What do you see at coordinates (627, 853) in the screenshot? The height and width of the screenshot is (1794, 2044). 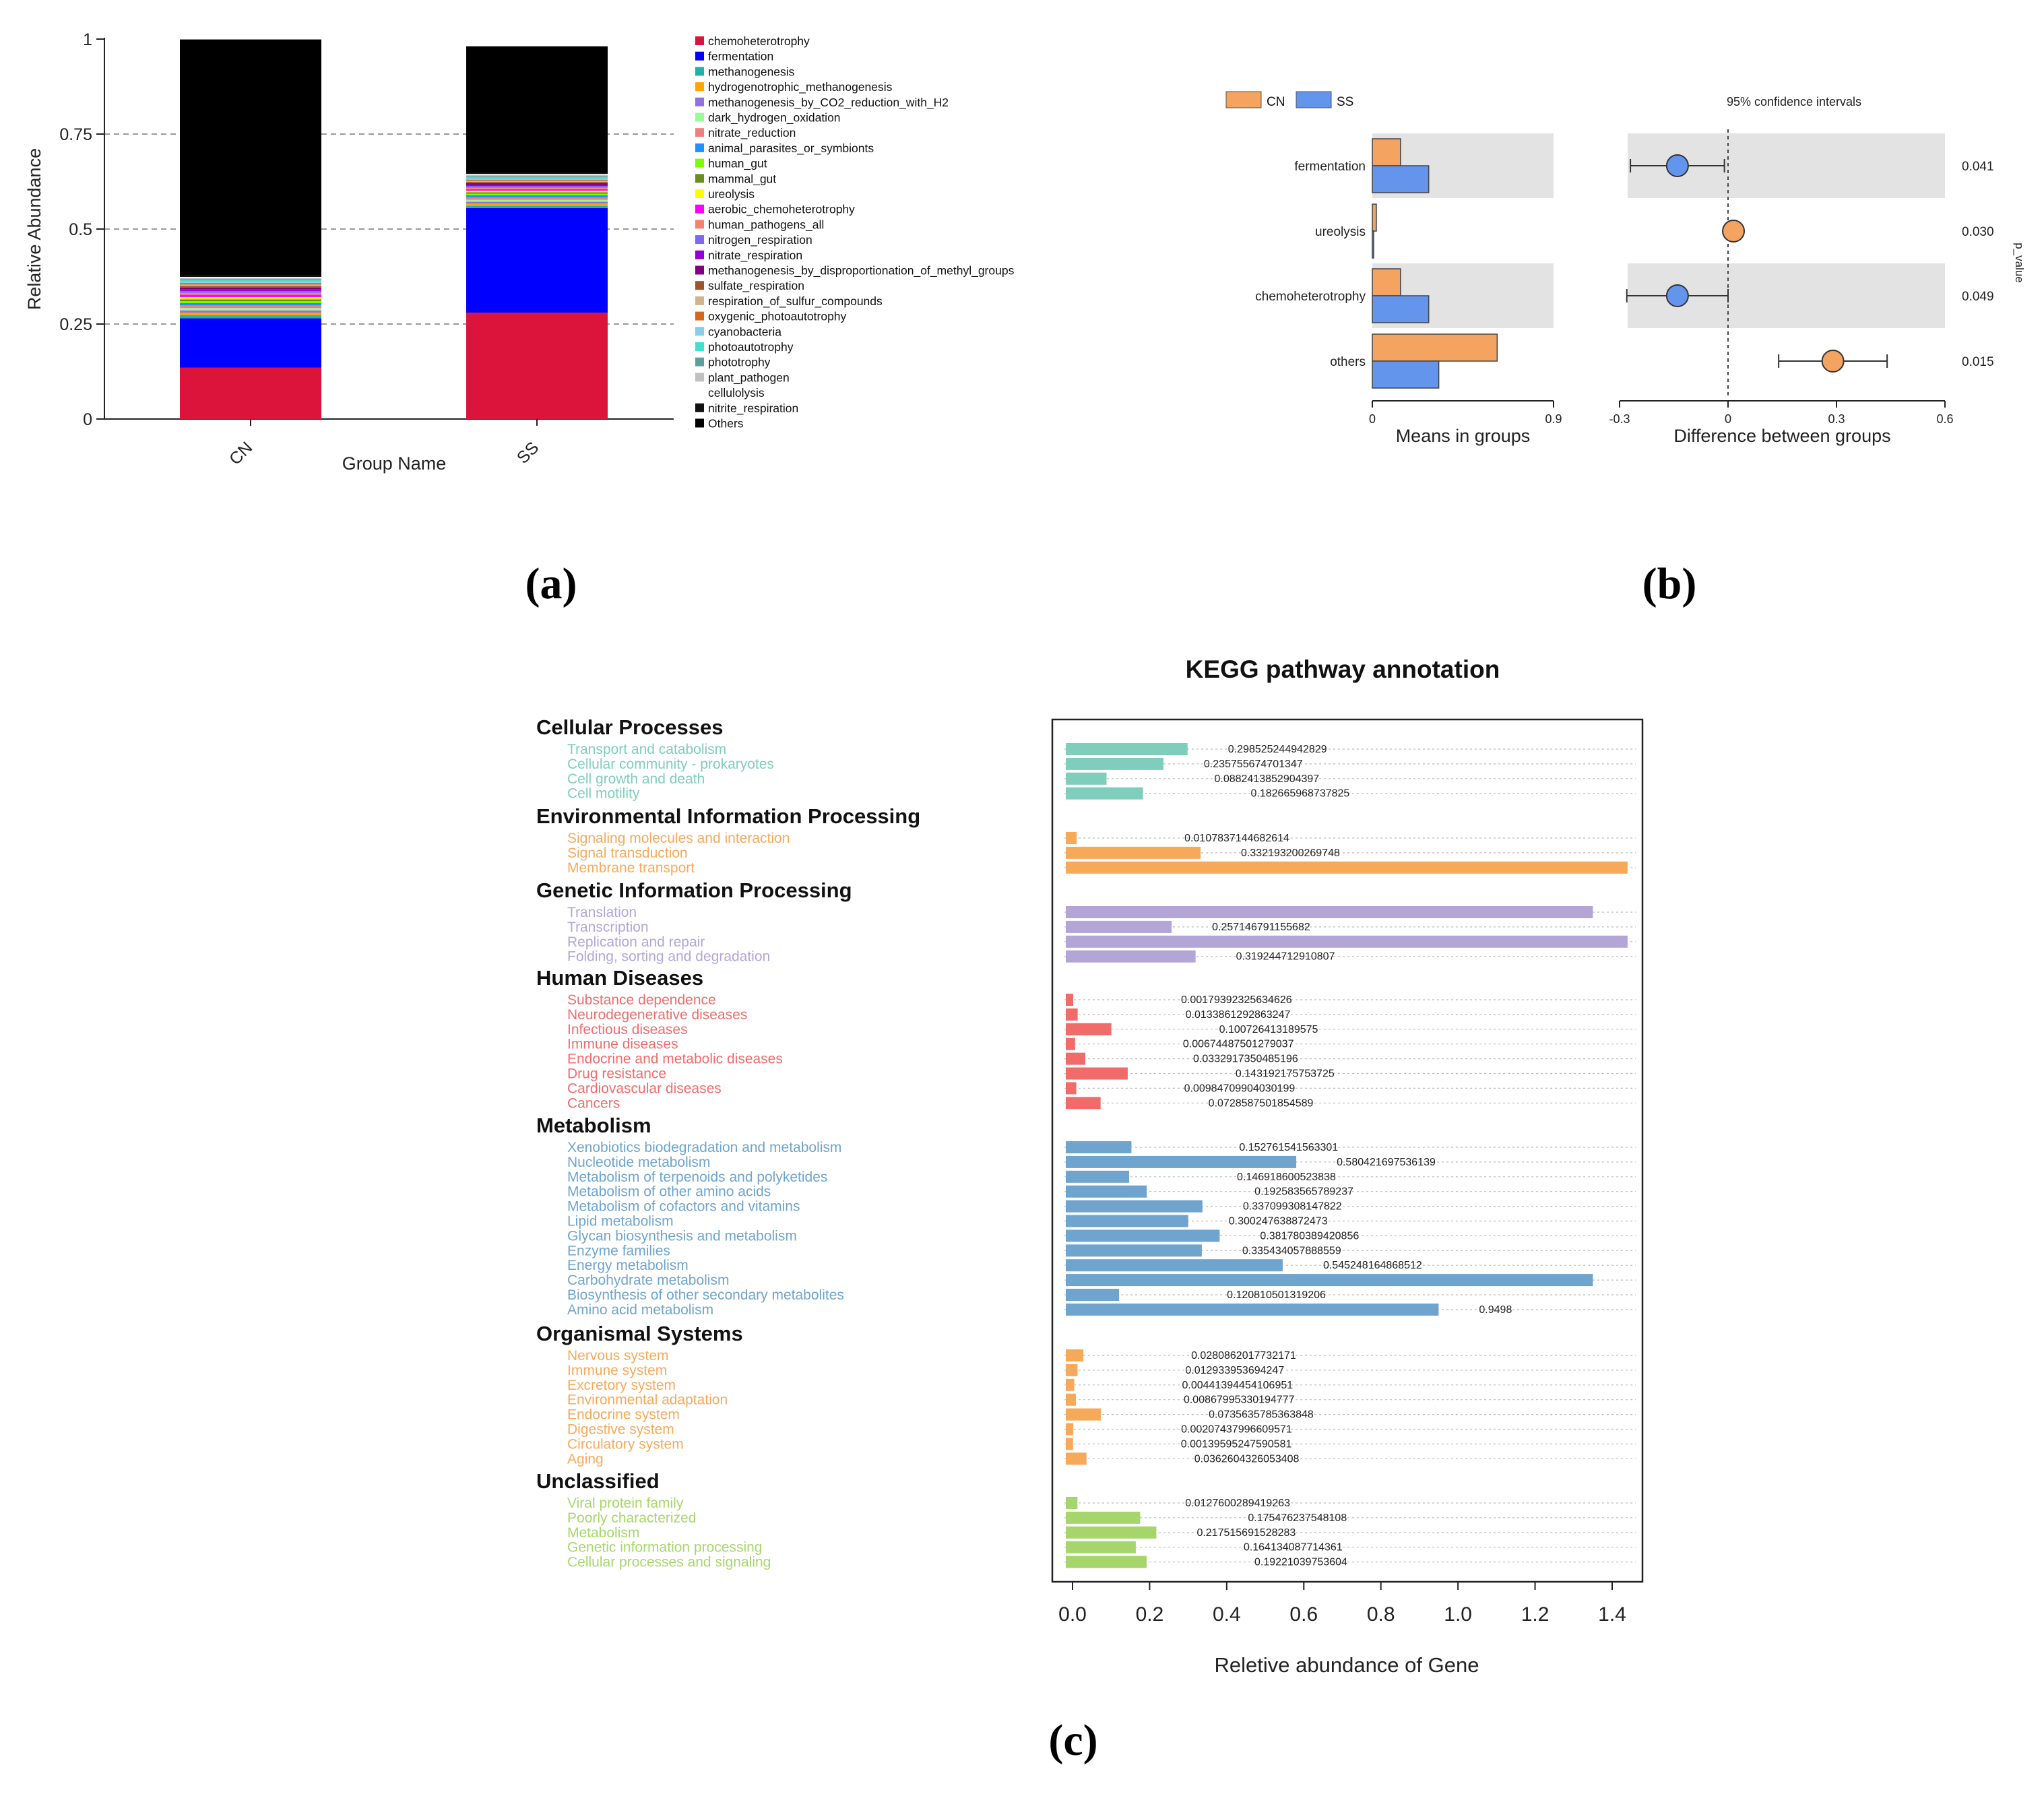 I see `pathway-label: Signal transduction` at bounding box center [627, 853].